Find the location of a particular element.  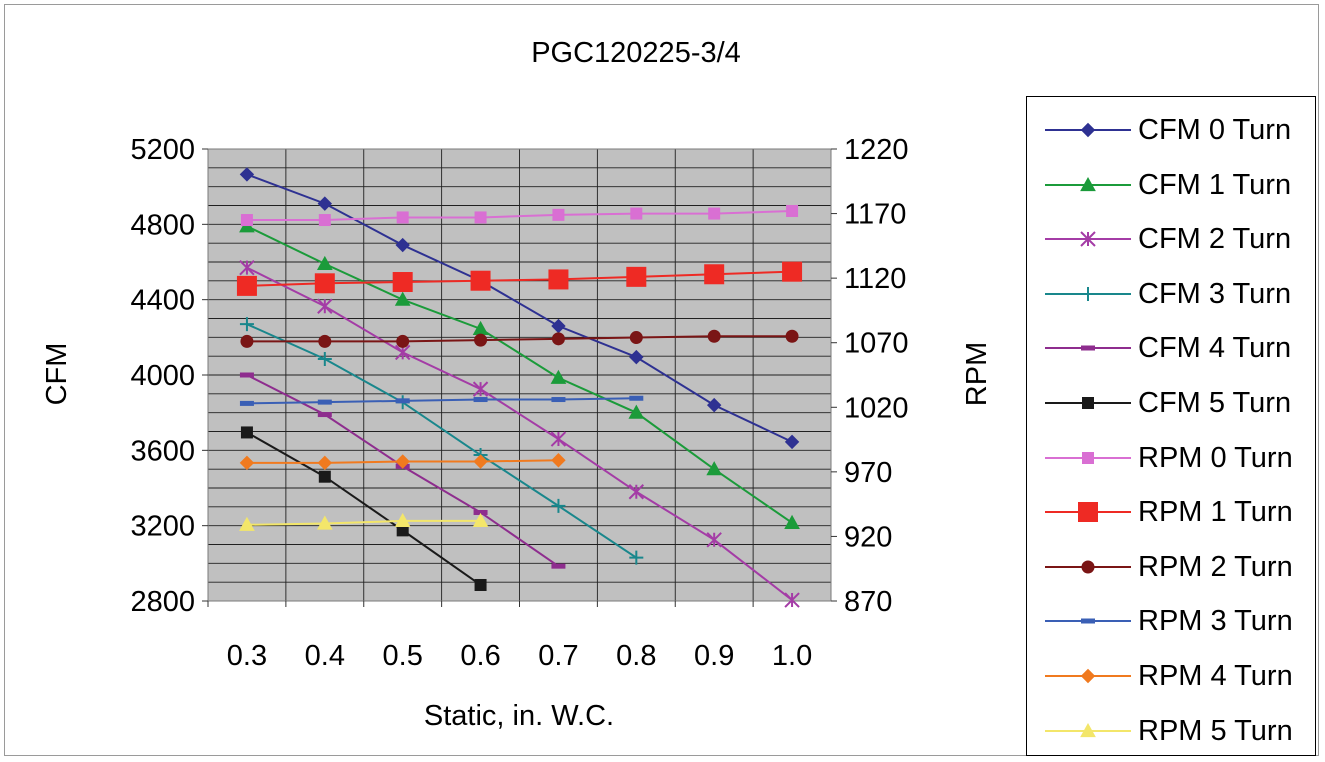

legend-label: CFM 1 Turn is located at coordinates (1215, 184).